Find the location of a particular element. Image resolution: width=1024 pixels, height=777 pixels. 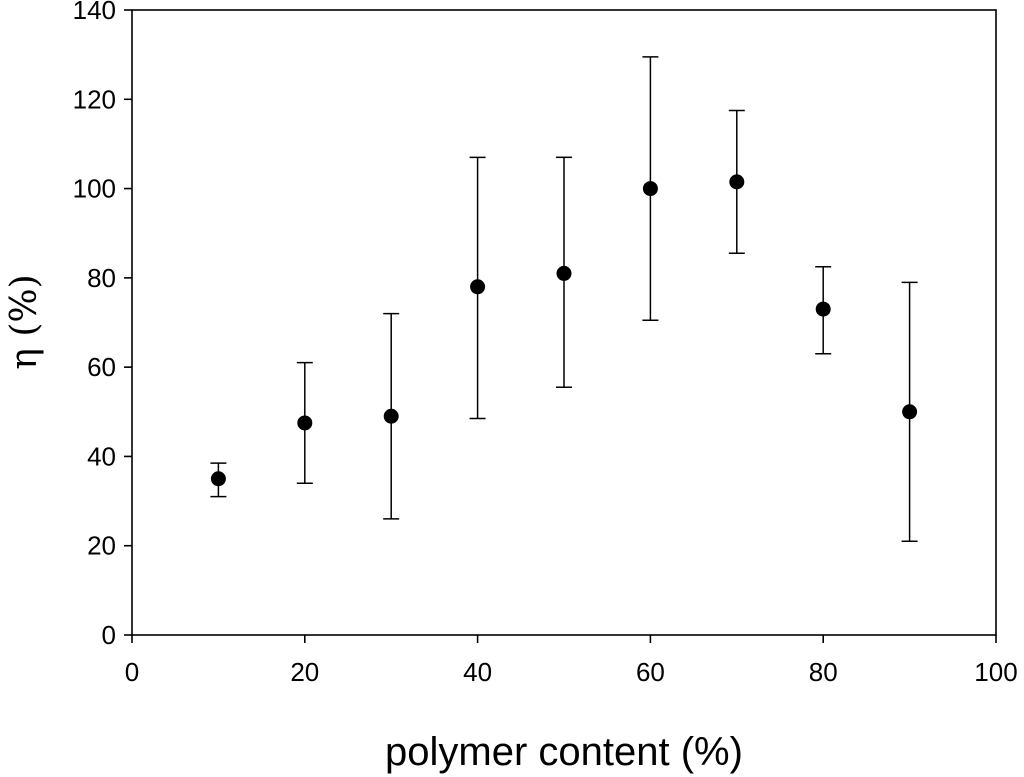

y-tick-label: 60 is located at coordinates (101, 367).